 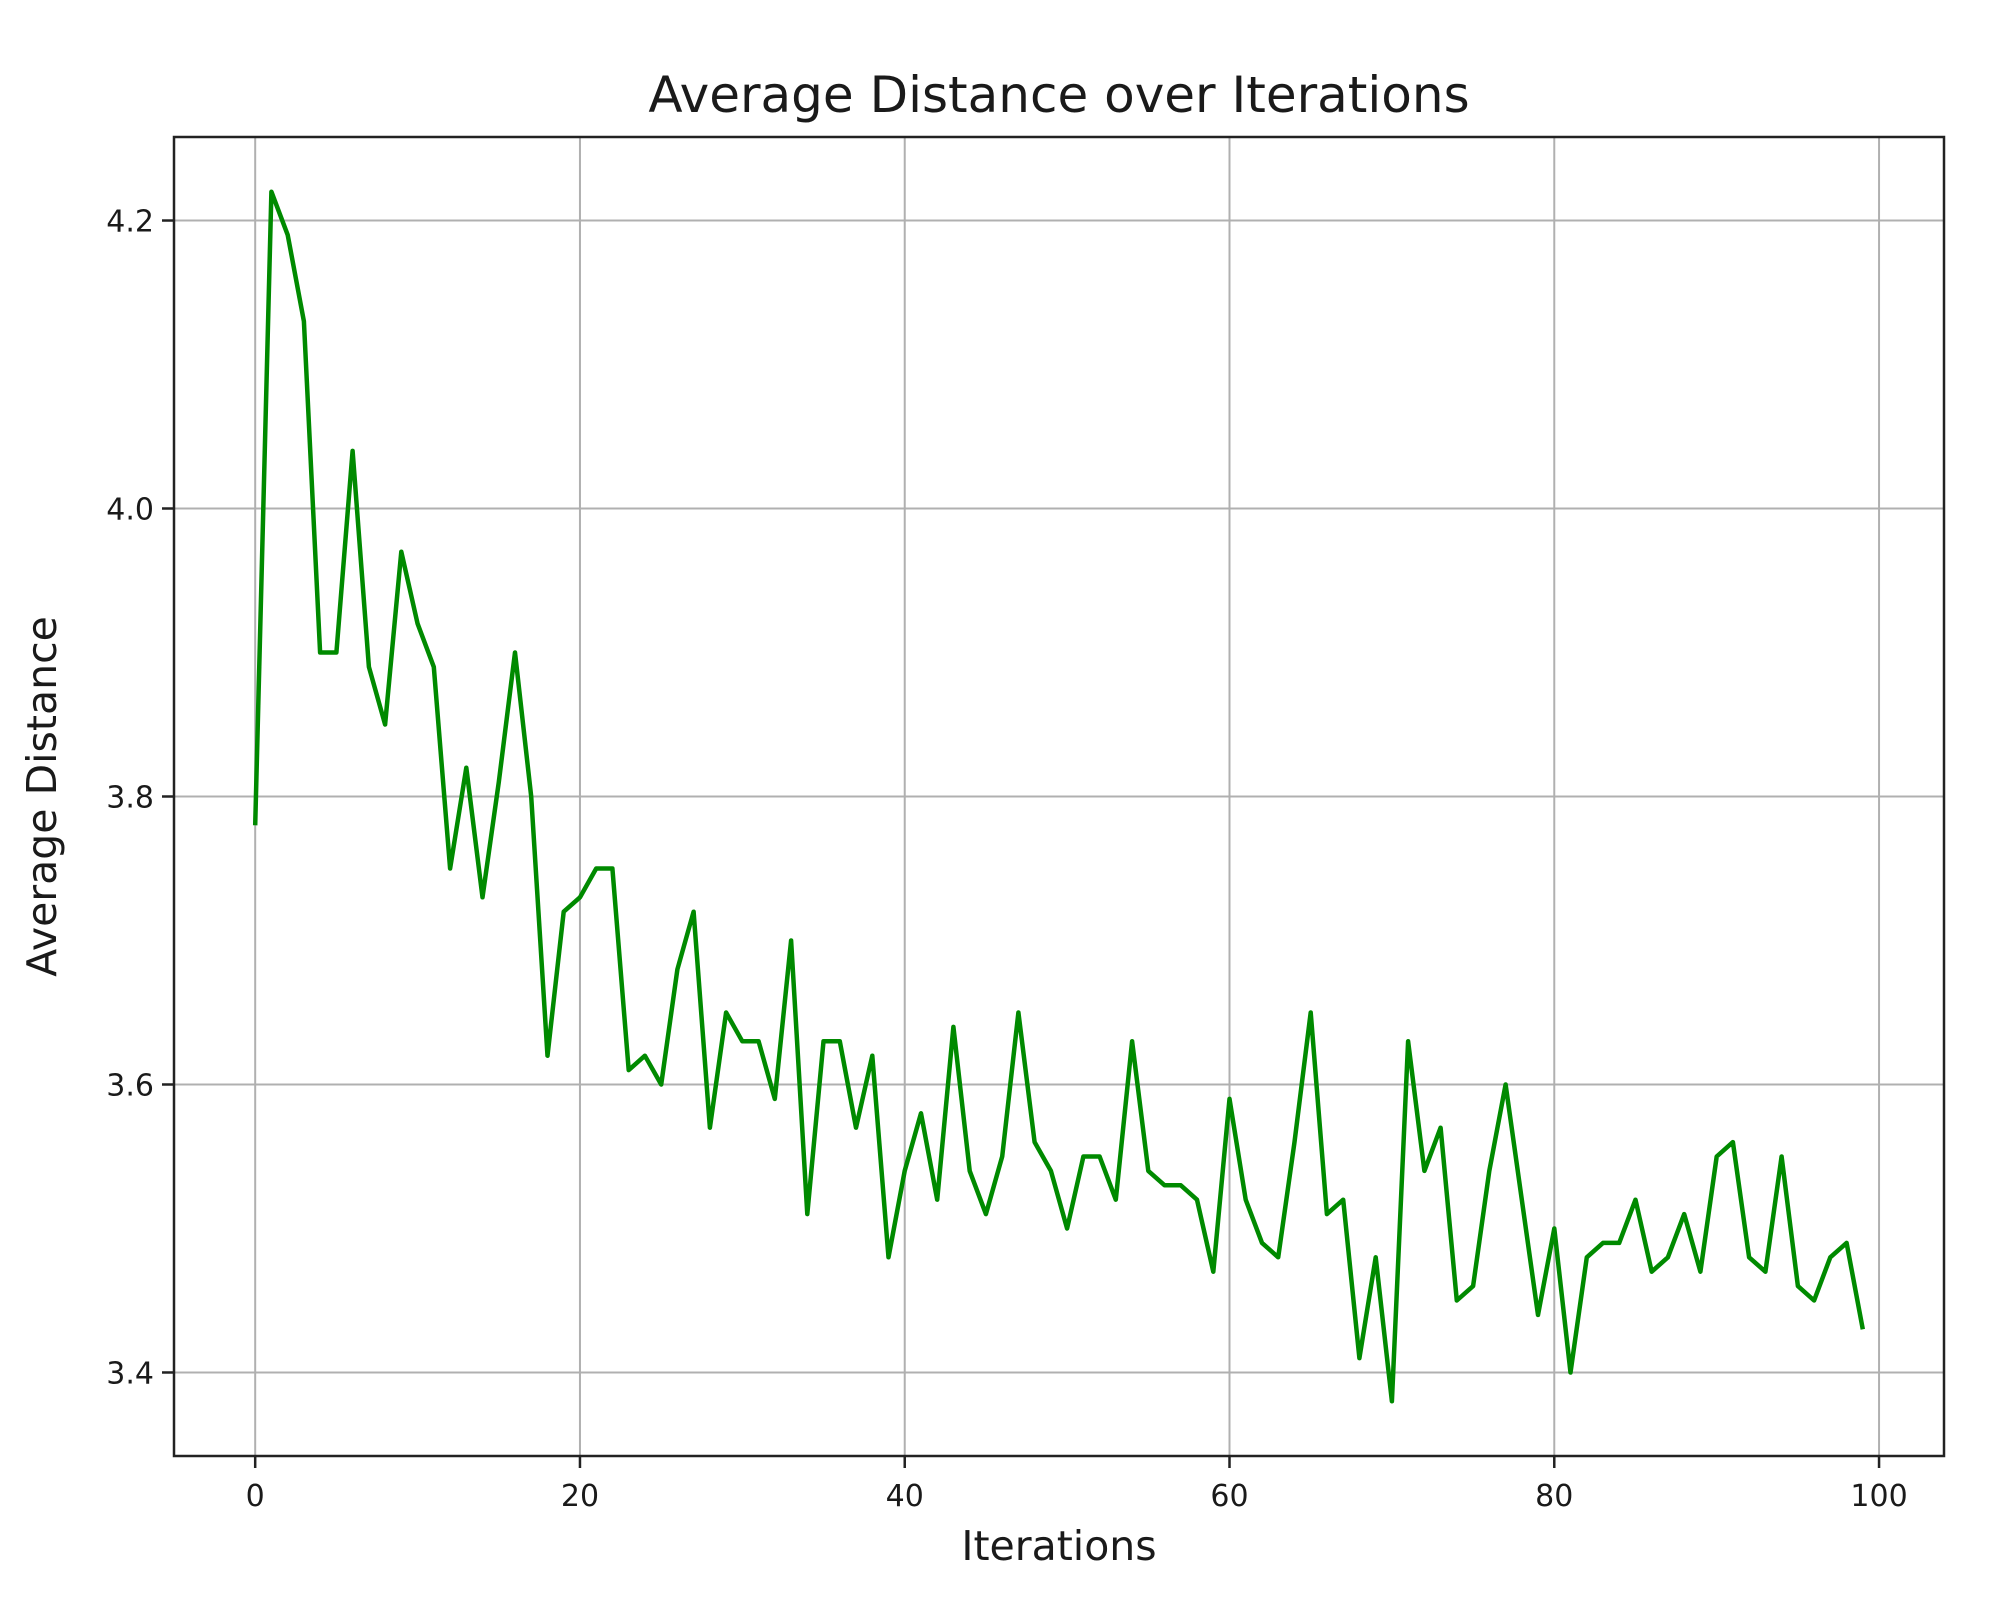 What do you see at coordinates (42, 796) in the screenshot?
I see `y-axis-label: Average Distance` at bounding box center [42, 796].